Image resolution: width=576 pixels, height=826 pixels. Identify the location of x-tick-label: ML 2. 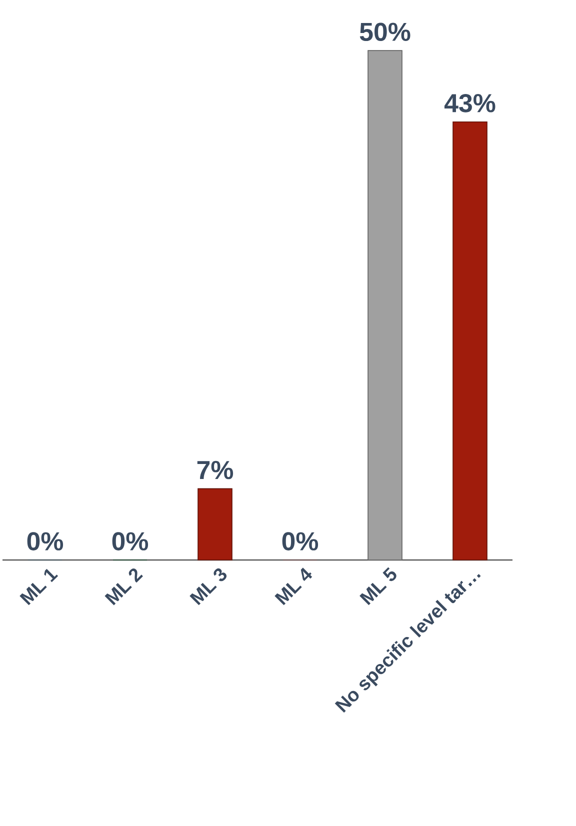
(123, 587).